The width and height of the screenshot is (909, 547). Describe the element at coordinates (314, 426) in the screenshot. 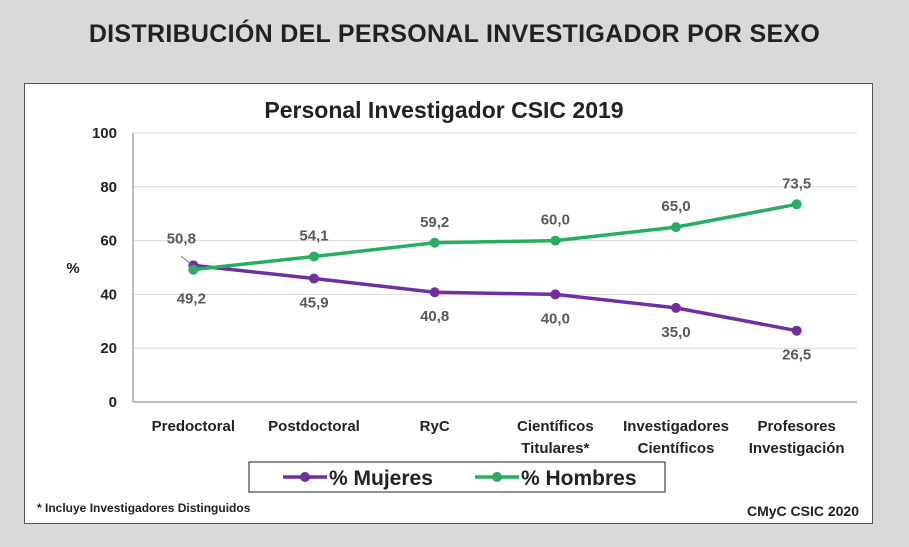

I see `x-tick-label: Postdoctoral` at that location.